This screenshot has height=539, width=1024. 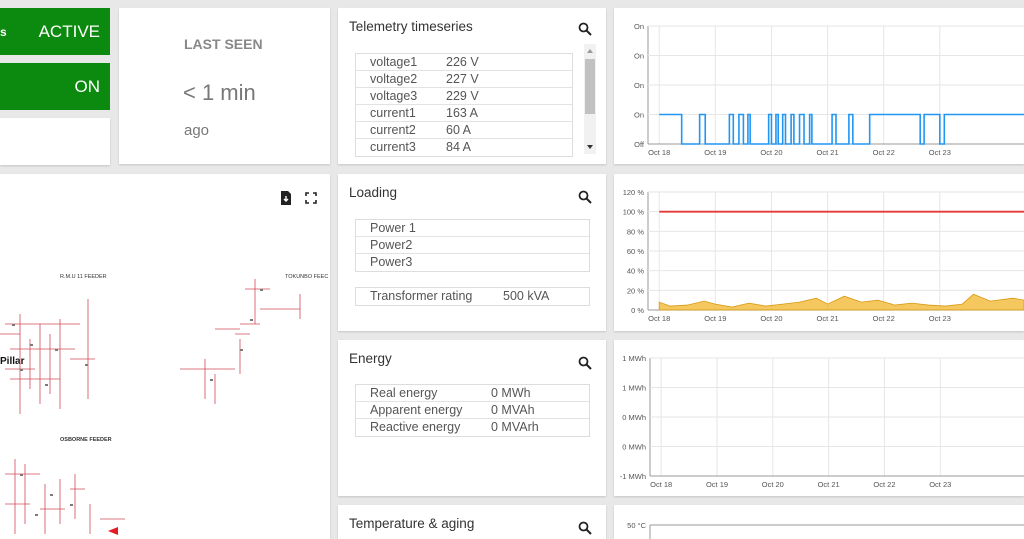 I want to click on row-key: voltage2, so click(x=394, y=79).